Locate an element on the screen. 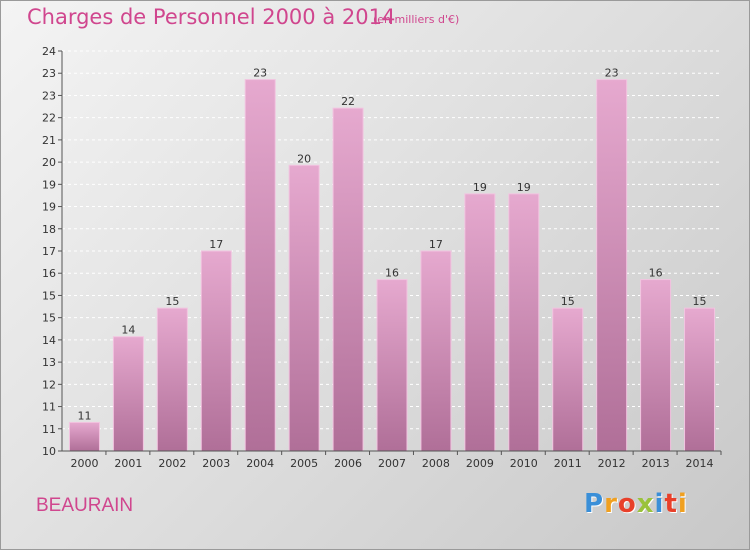  x-tick-label: 2013 is located at coordinates (656, 463).